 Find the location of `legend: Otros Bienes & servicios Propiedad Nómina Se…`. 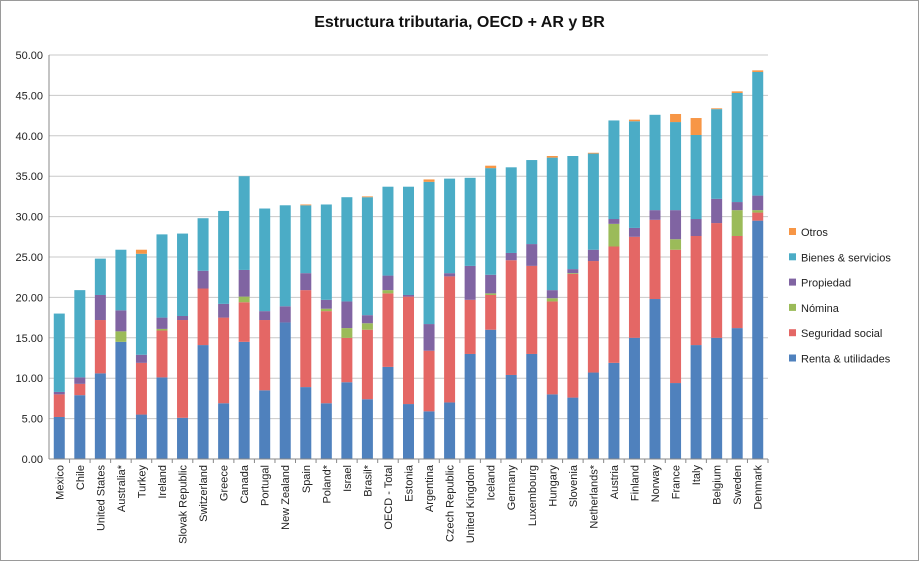

legend: Otros Bienes & servicios Propiedad Nómina Se… is located at coordinates (840, 296).